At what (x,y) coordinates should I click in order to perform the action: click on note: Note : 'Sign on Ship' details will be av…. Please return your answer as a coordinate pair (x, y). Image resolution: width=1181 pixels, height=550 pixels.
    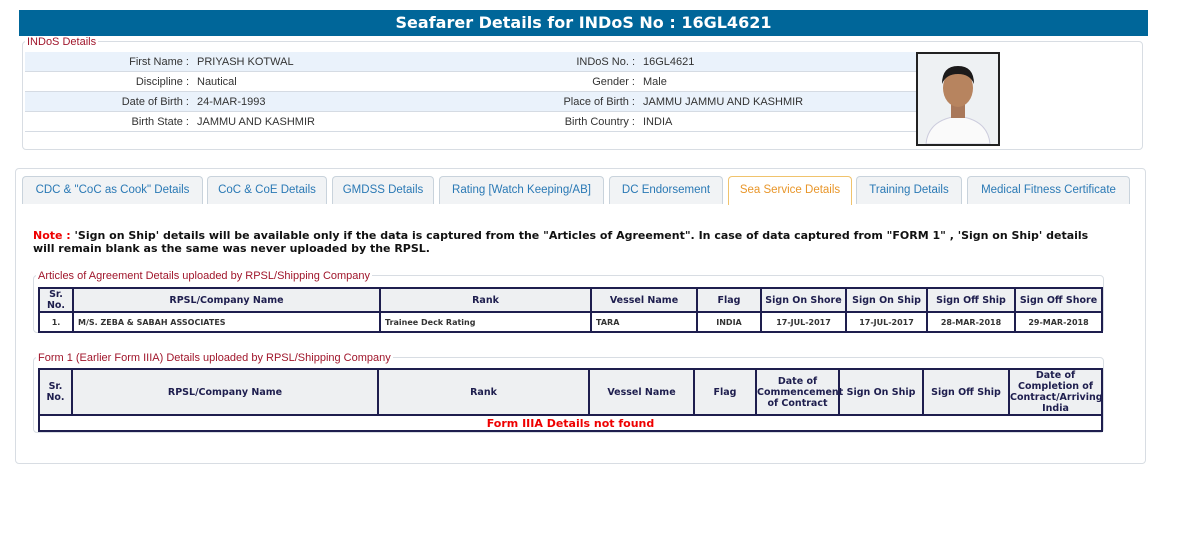
    Looking at the image, I should click on (563, 242).